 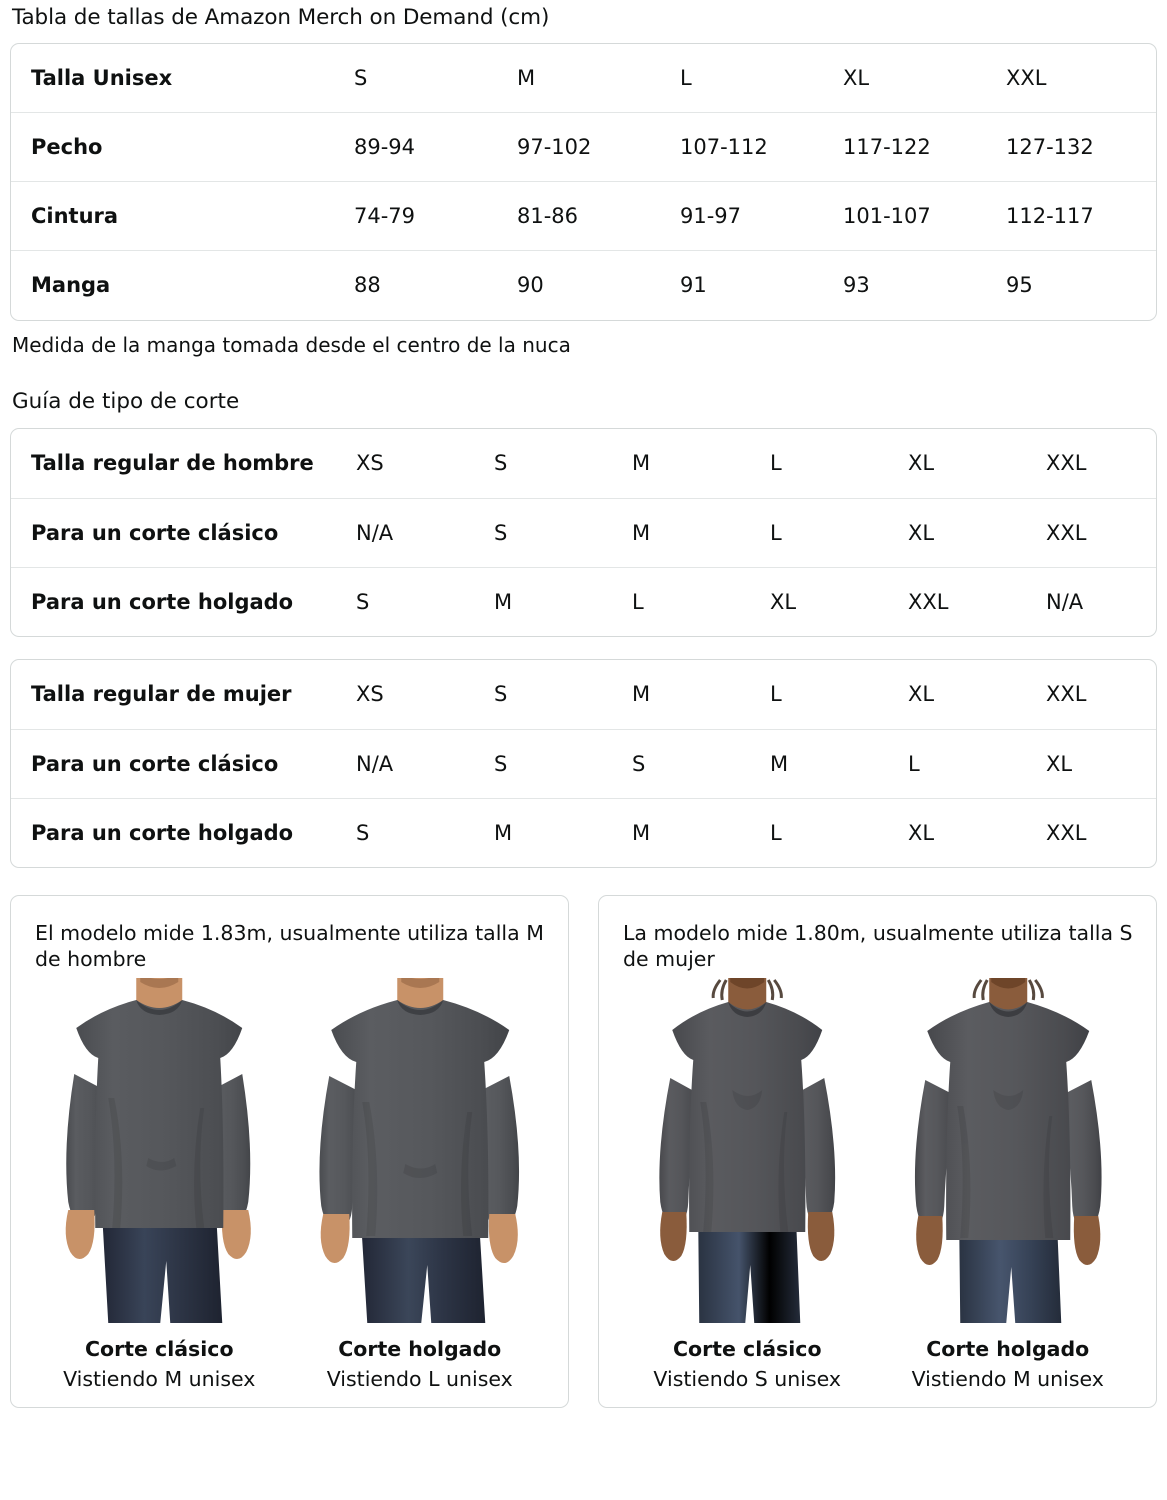 I want to click on table-row: Para un corte holgado S M M L XL XXL, so click(x=583, y=832).